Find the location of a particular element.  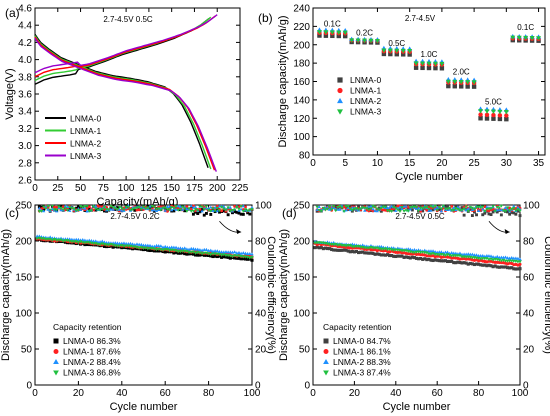

x-tick-label: 100 is located at coordinates (126, 188).